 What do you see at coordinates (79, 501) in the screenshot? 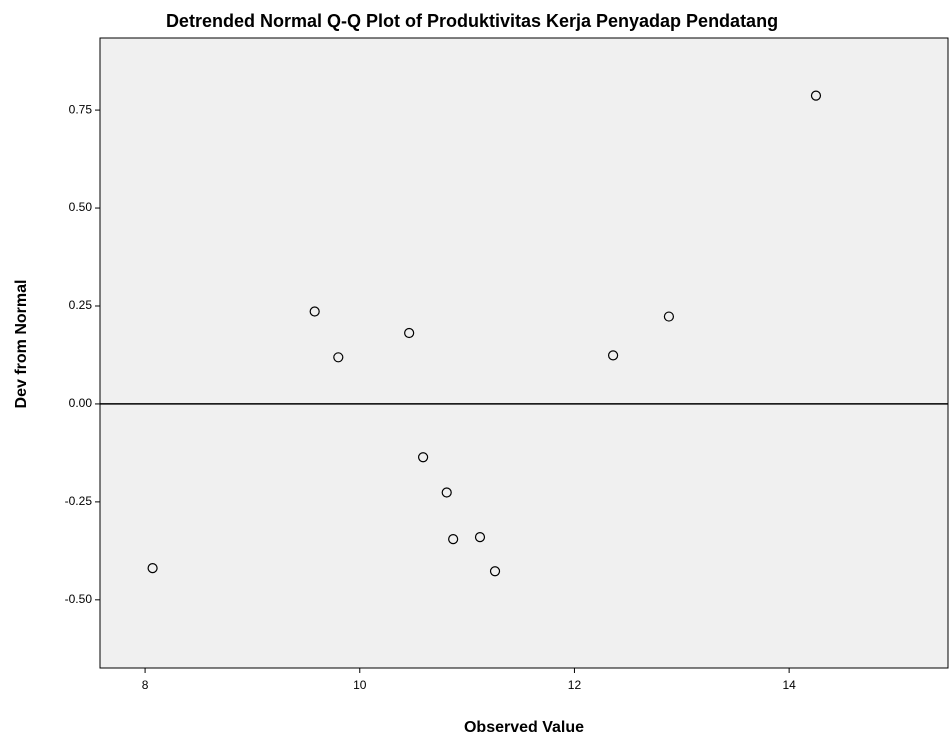
I see `y-tick-label: -0.25` at bounding box center [79, 501].